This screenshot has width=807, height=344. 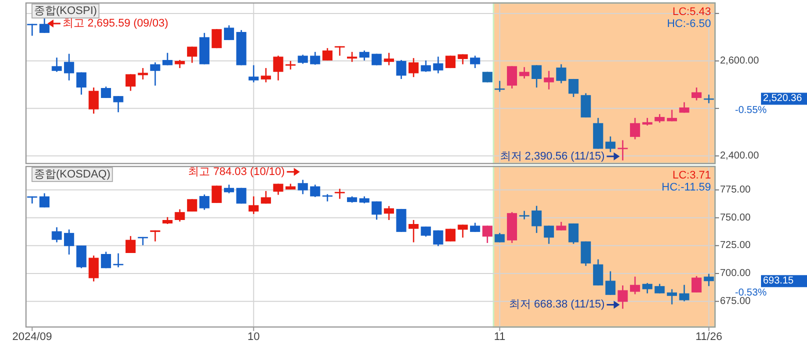 What do you see at coordinates (552, 156) in the screenshot?
I see `annotation: 최저 2,390.56 (11/15)` at bounding box center [552, 156].